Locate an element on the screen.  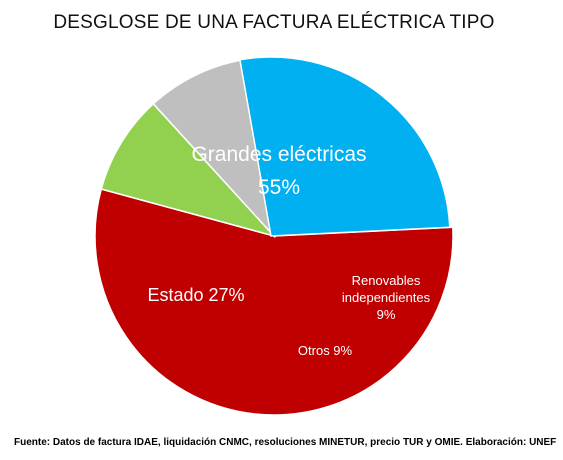
slice-label-line: Otros 9% is located at coordinates (325, 350).